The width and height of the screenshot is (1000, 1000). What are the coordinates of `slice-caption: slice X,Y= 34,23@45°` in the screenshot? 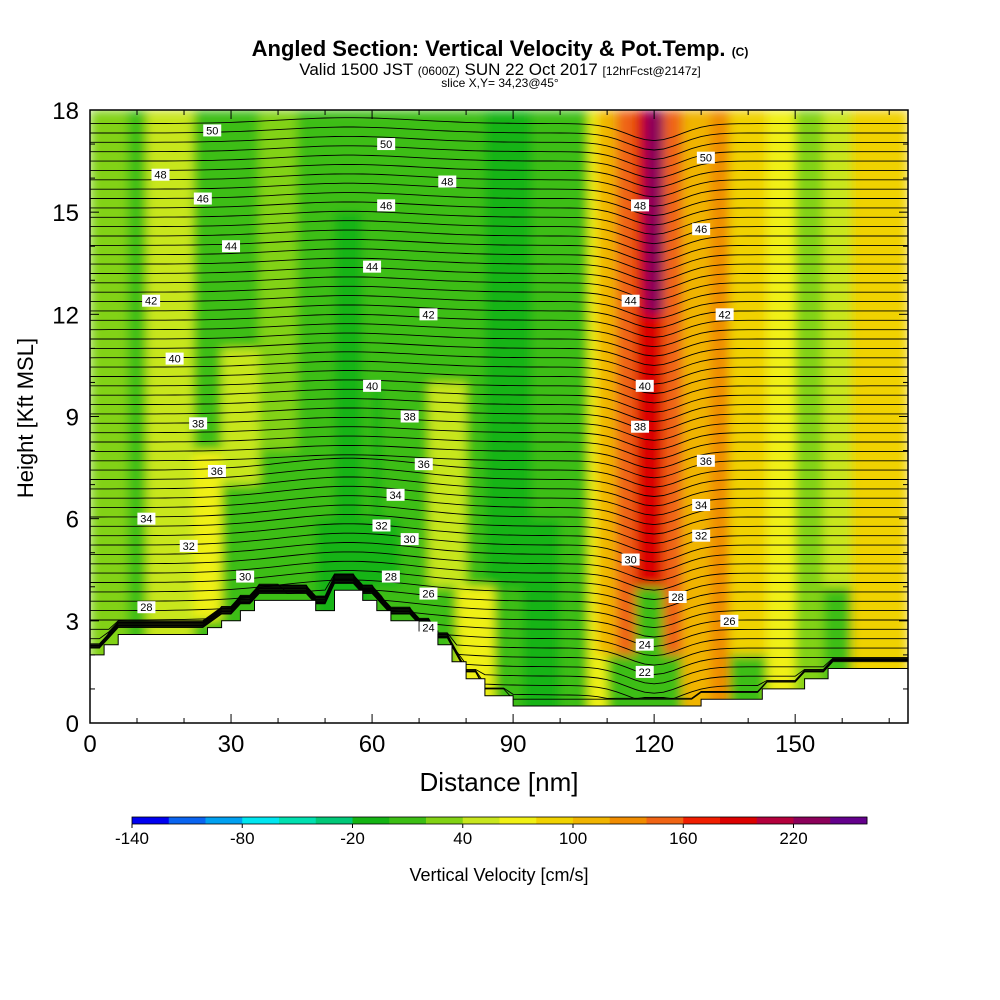 It's located at (500, 83).